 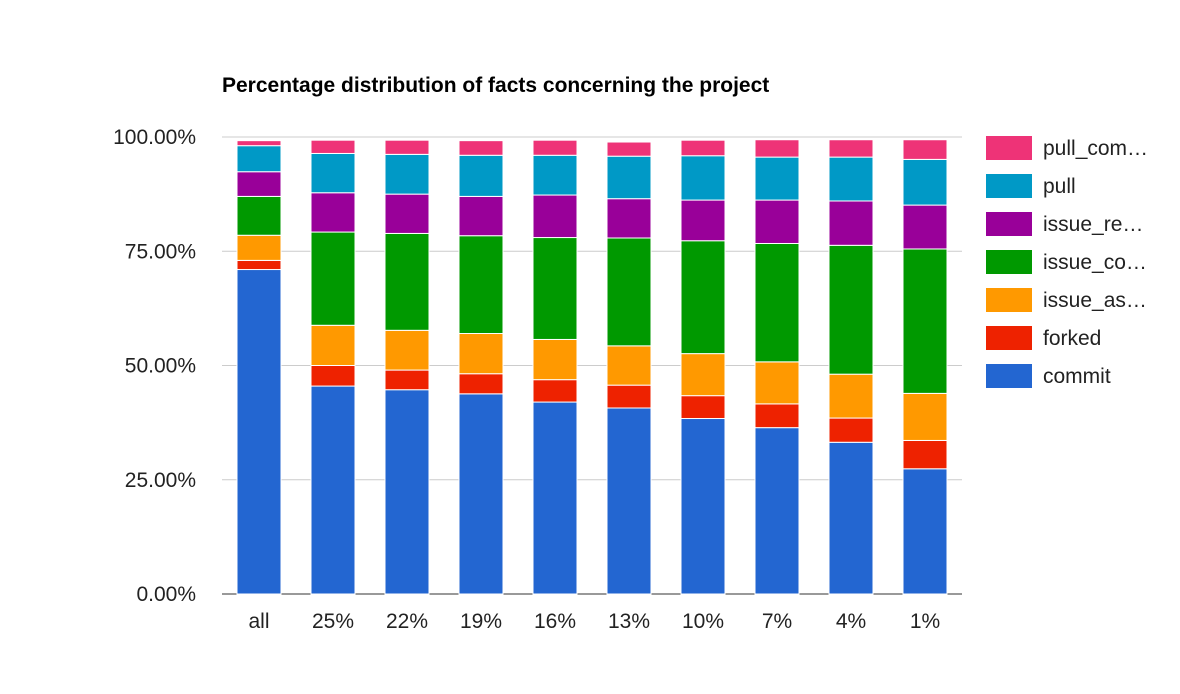 I want to click on y-tick-label: 0.00%, so click(x=166, y=594).